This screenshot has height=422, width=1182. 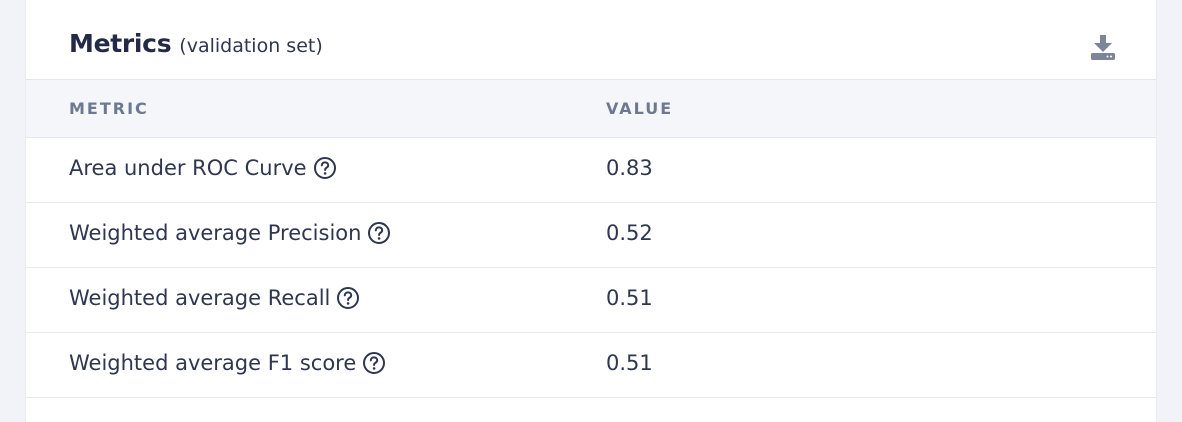 I want to click on metric-cell: Weighted average Precision, so click(x=230, y=233).